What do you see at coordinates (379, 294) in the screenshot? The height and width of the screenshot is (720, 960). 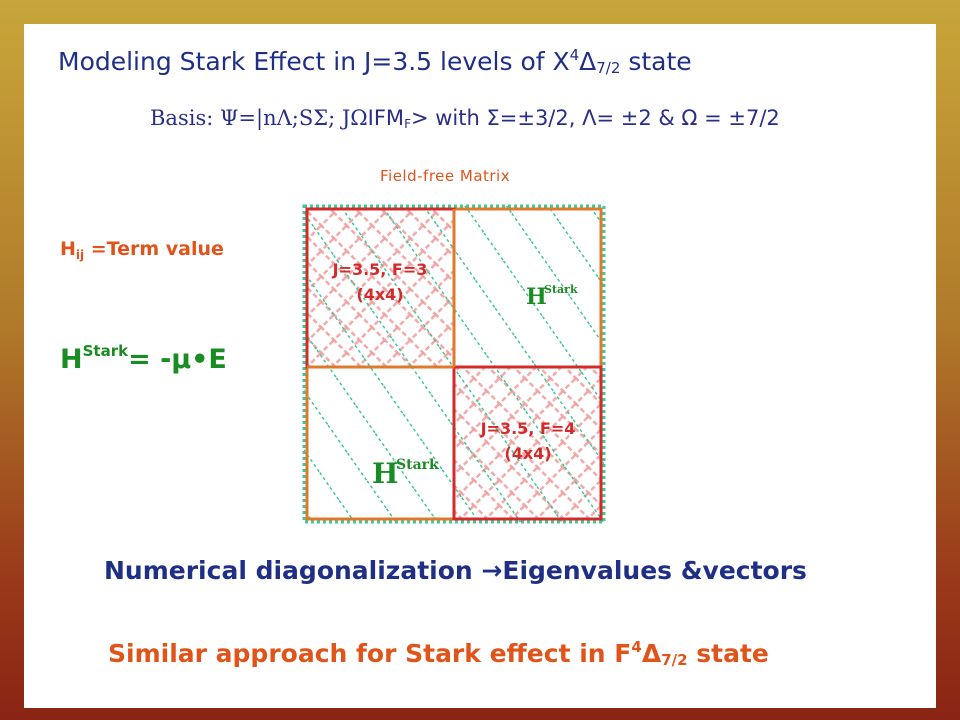 I see `block-top-left-line2: (4x4)` at bounding box center [379, 294].